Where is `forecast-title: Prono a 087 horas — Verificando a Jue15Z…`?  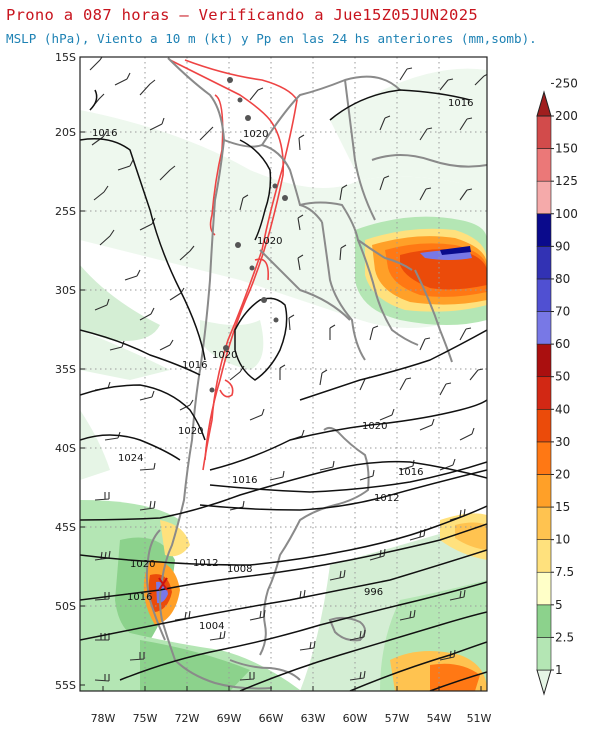
forecast-title: Prono a 087 horas — Verificando a Jue15Z… is located at coordinates (242, 15).